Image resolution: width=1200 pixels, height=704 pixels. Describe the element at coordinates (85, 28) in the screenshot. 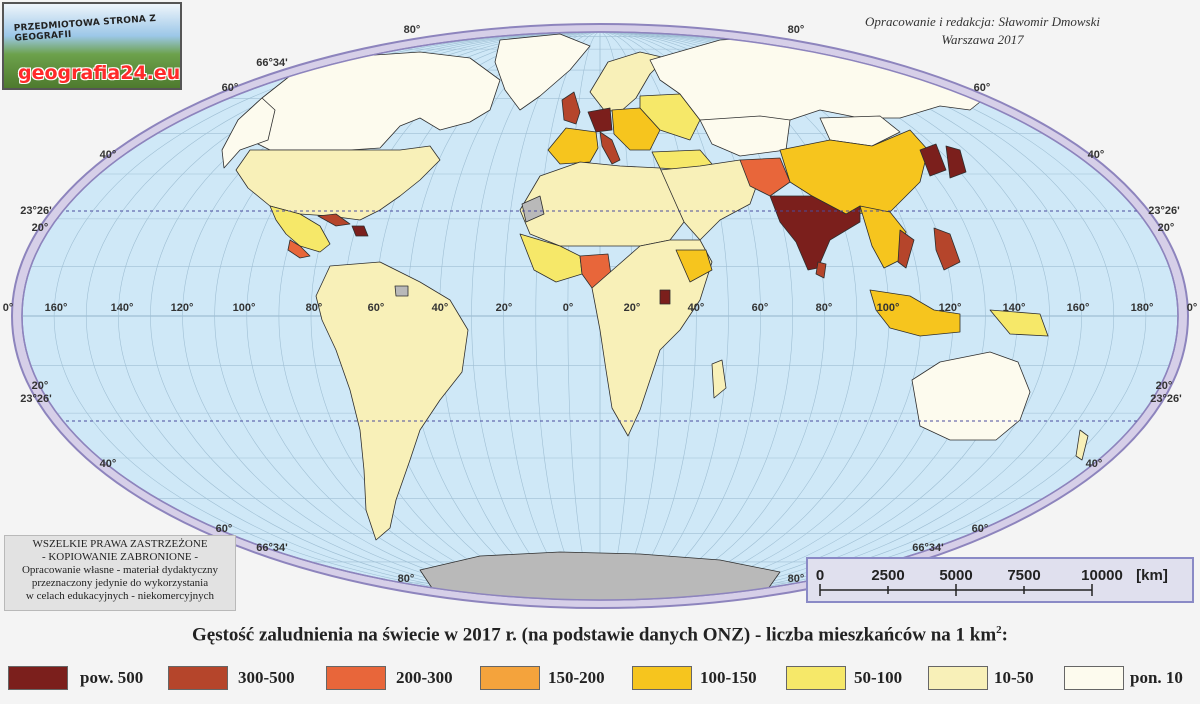

I see `logo-tagline: PRZEDMIOTOWA STRONA Z GEOGRAFII` at that location.